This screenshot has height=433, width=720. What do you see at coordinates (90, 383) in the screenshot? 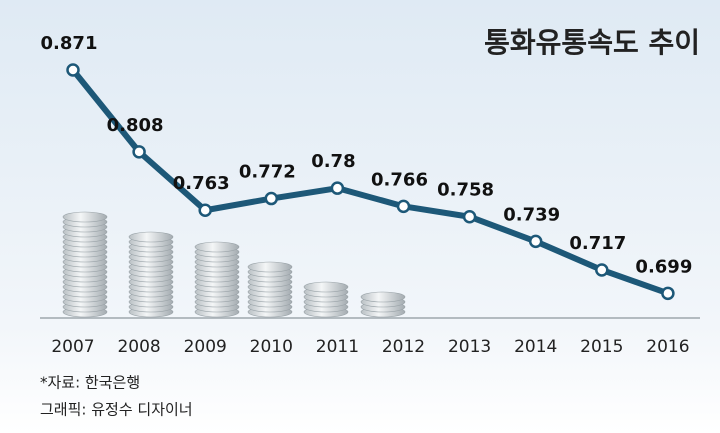
I see `source-note: *자료: 한국은행` at bounding box center [90, 383].